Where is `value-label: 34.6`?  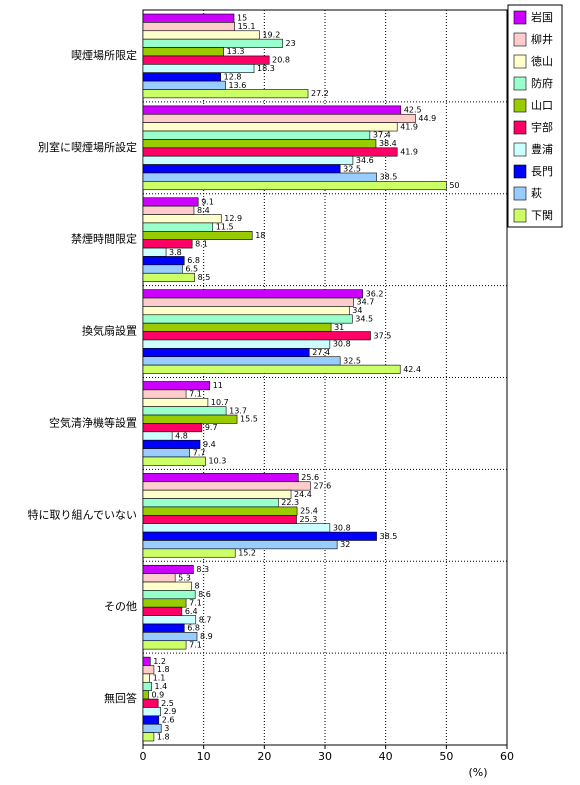
value-label: 34.6 is located at coordinates (365, 160).